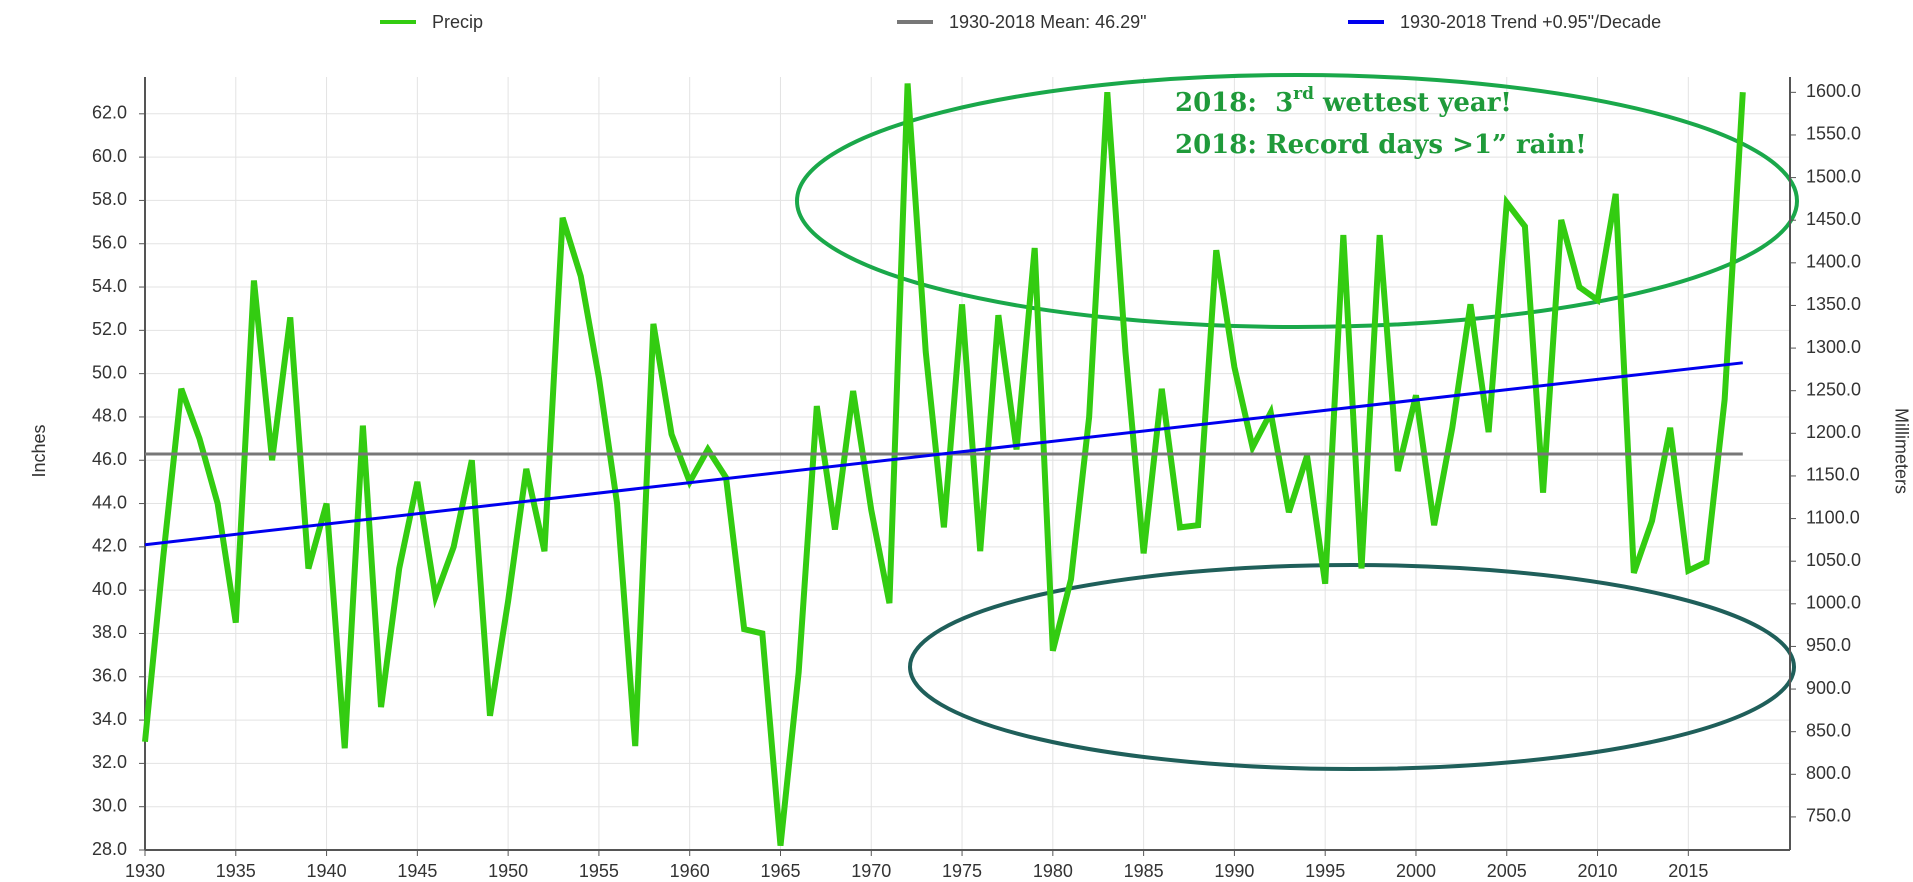 This screenshot has height=882, width=1913. I want to click on y-tick-label: 52.0, so click(109, 329).